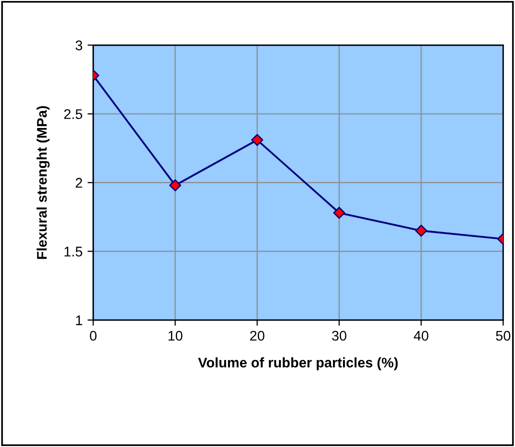 The height and width of the screenshot is (447, 515). I want to click on y-axis-title: Flexural strenght (MPa), so click(43, 182).